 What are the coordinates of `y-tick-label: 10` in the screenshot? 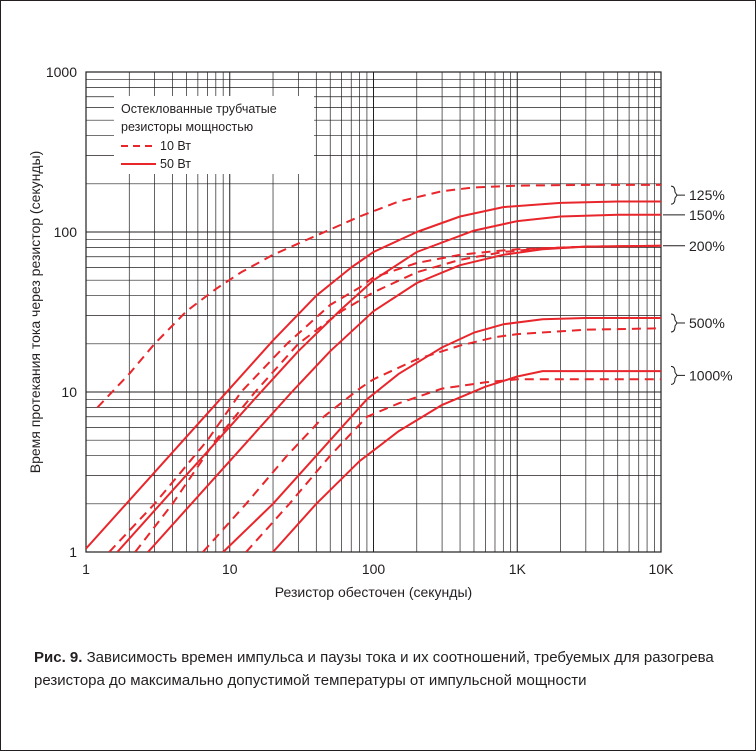 It's located at (69, 392).